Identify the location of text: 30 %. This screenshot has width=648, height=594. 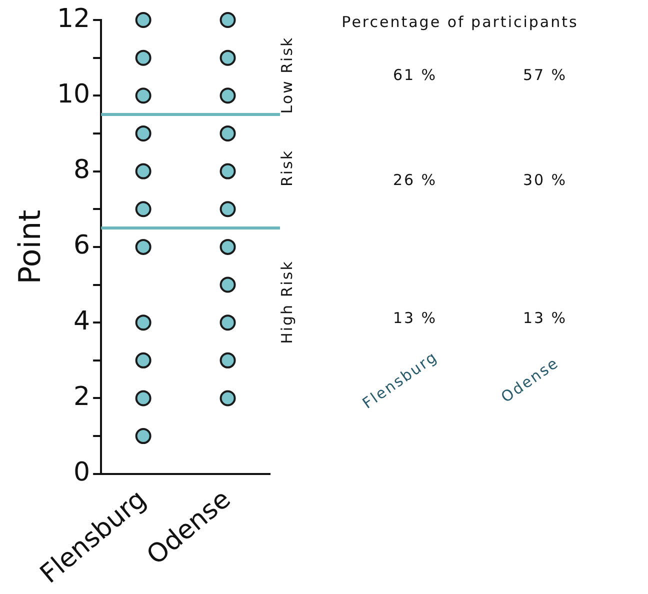
(545, 180).